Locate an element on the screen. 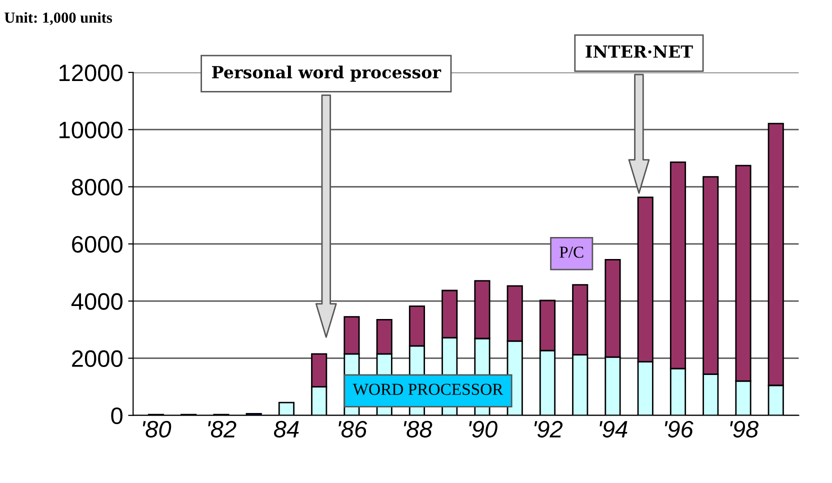 The image size is (832, 483). series-label: P/C is located at coordinates (572, 252).